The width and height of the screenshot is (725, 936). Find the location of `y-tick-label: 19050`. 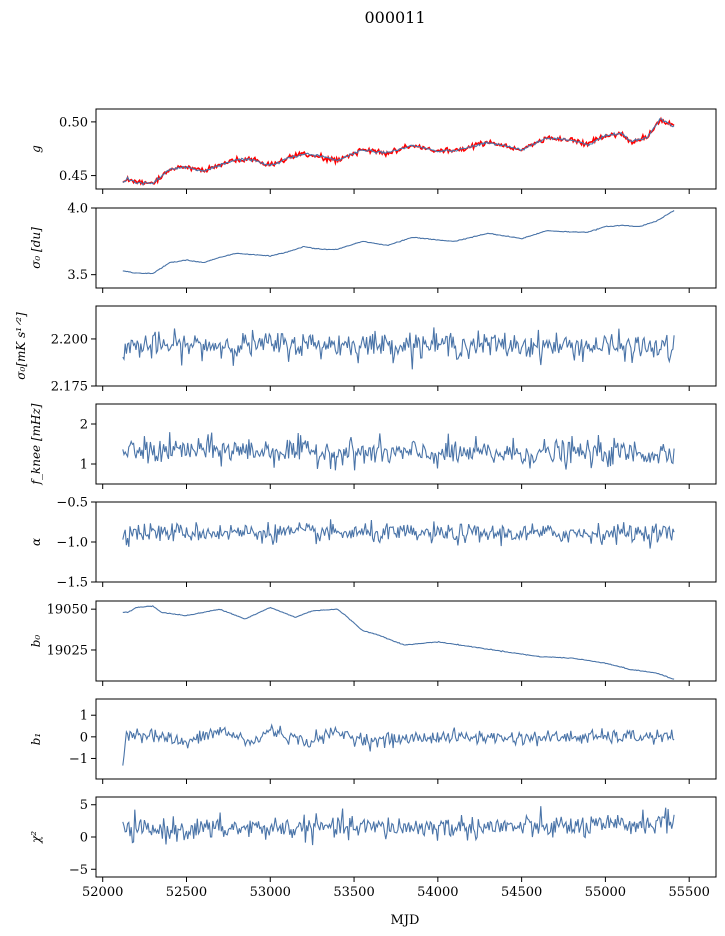

y-tick-label: 19050 is located at coordinates (67, 610).